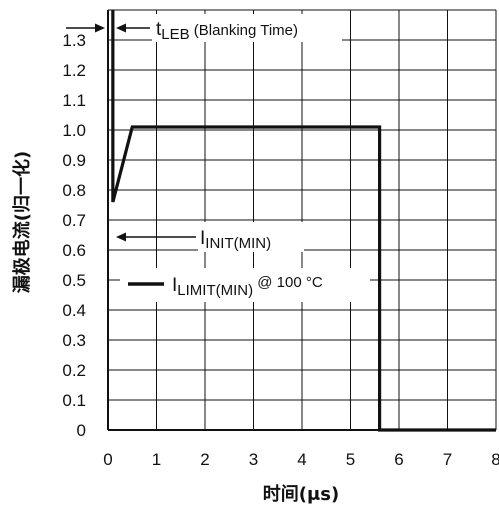 Image resolution: width=499 pixels, height=508 pixels. Describe the element at coordinates (74, 40) in the screenshot. I see `y-tick-label: 1.3` at that location.